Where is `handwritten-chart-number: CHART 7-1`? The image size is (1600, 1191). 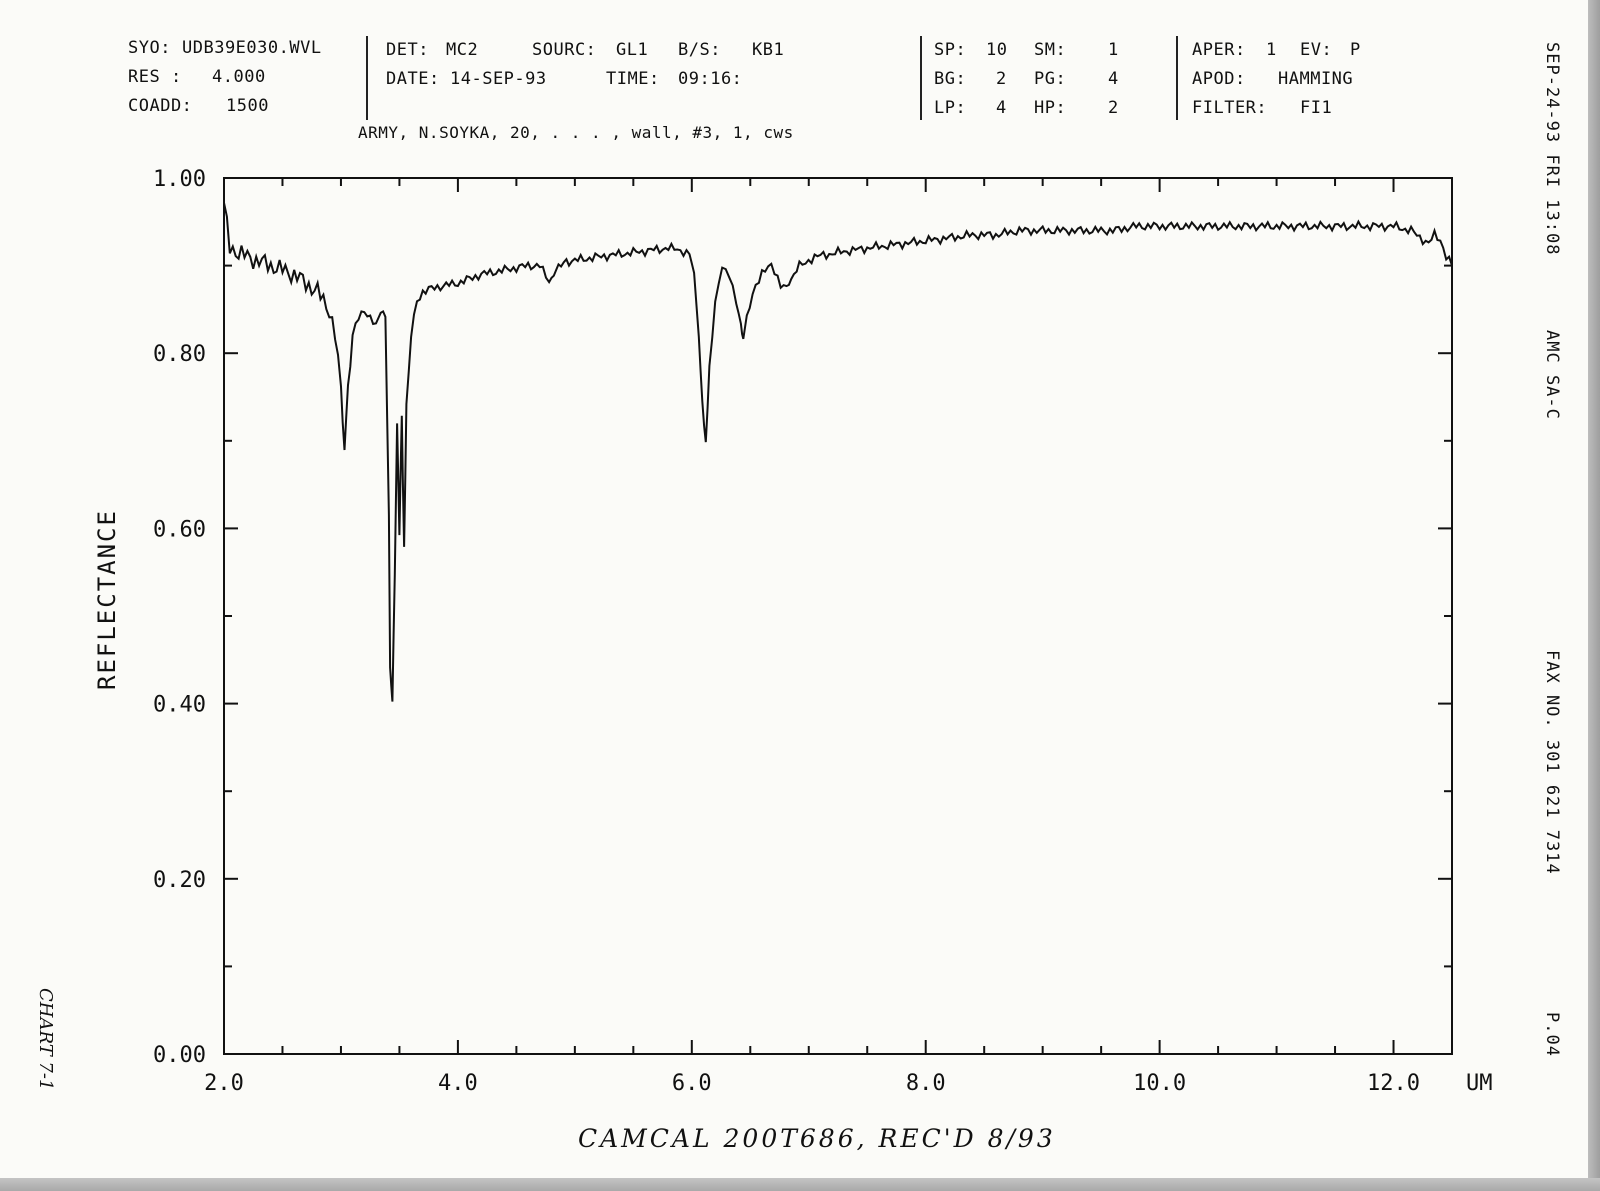 handwritten-chart-number: CHART 7-1 is located at coordinates (45, 1039).